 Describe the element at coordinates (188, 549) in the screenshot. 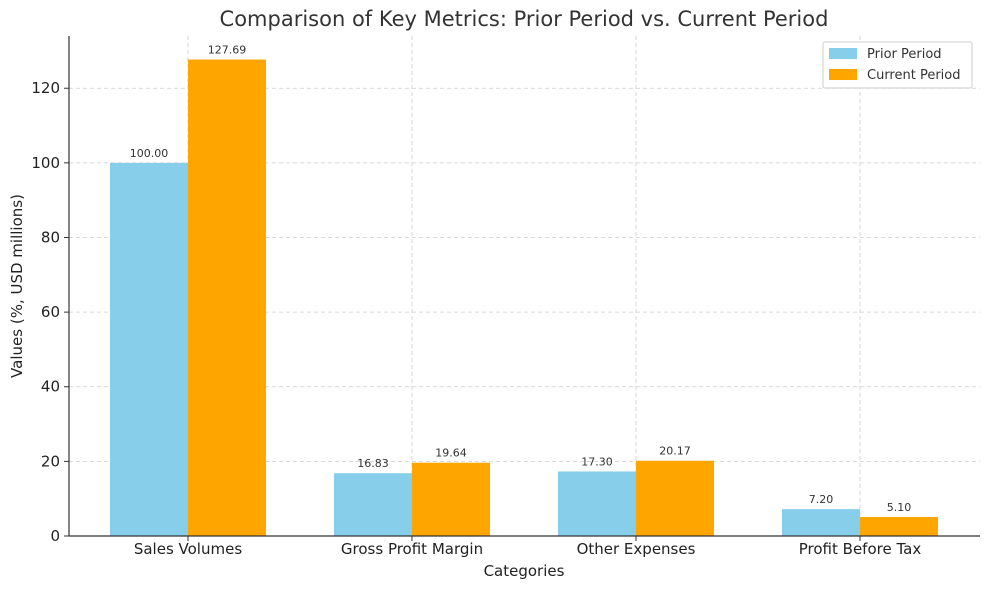

I see `x-tick-label: Sales Volumes` at that location.